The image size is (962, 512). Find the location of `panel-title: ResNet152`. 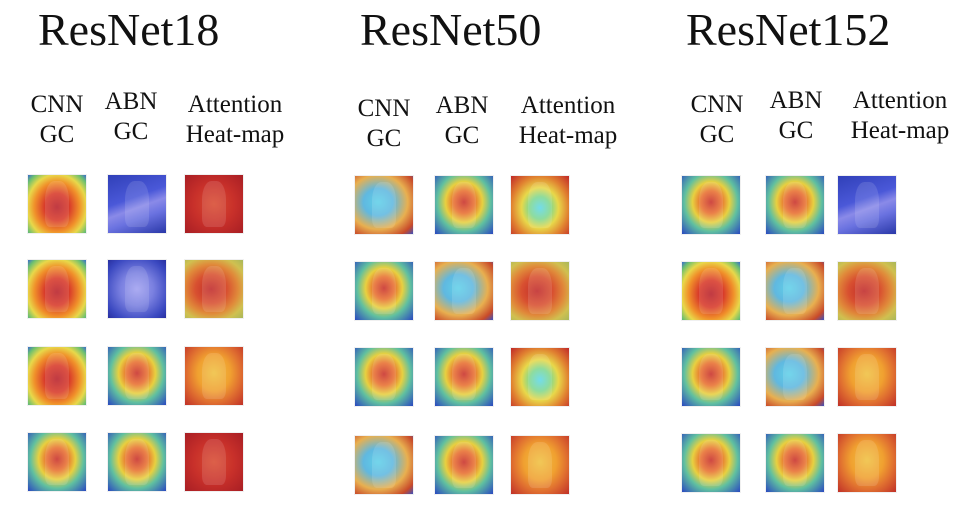

panel-title: ResNet152 is located at coordinates (788, 29).